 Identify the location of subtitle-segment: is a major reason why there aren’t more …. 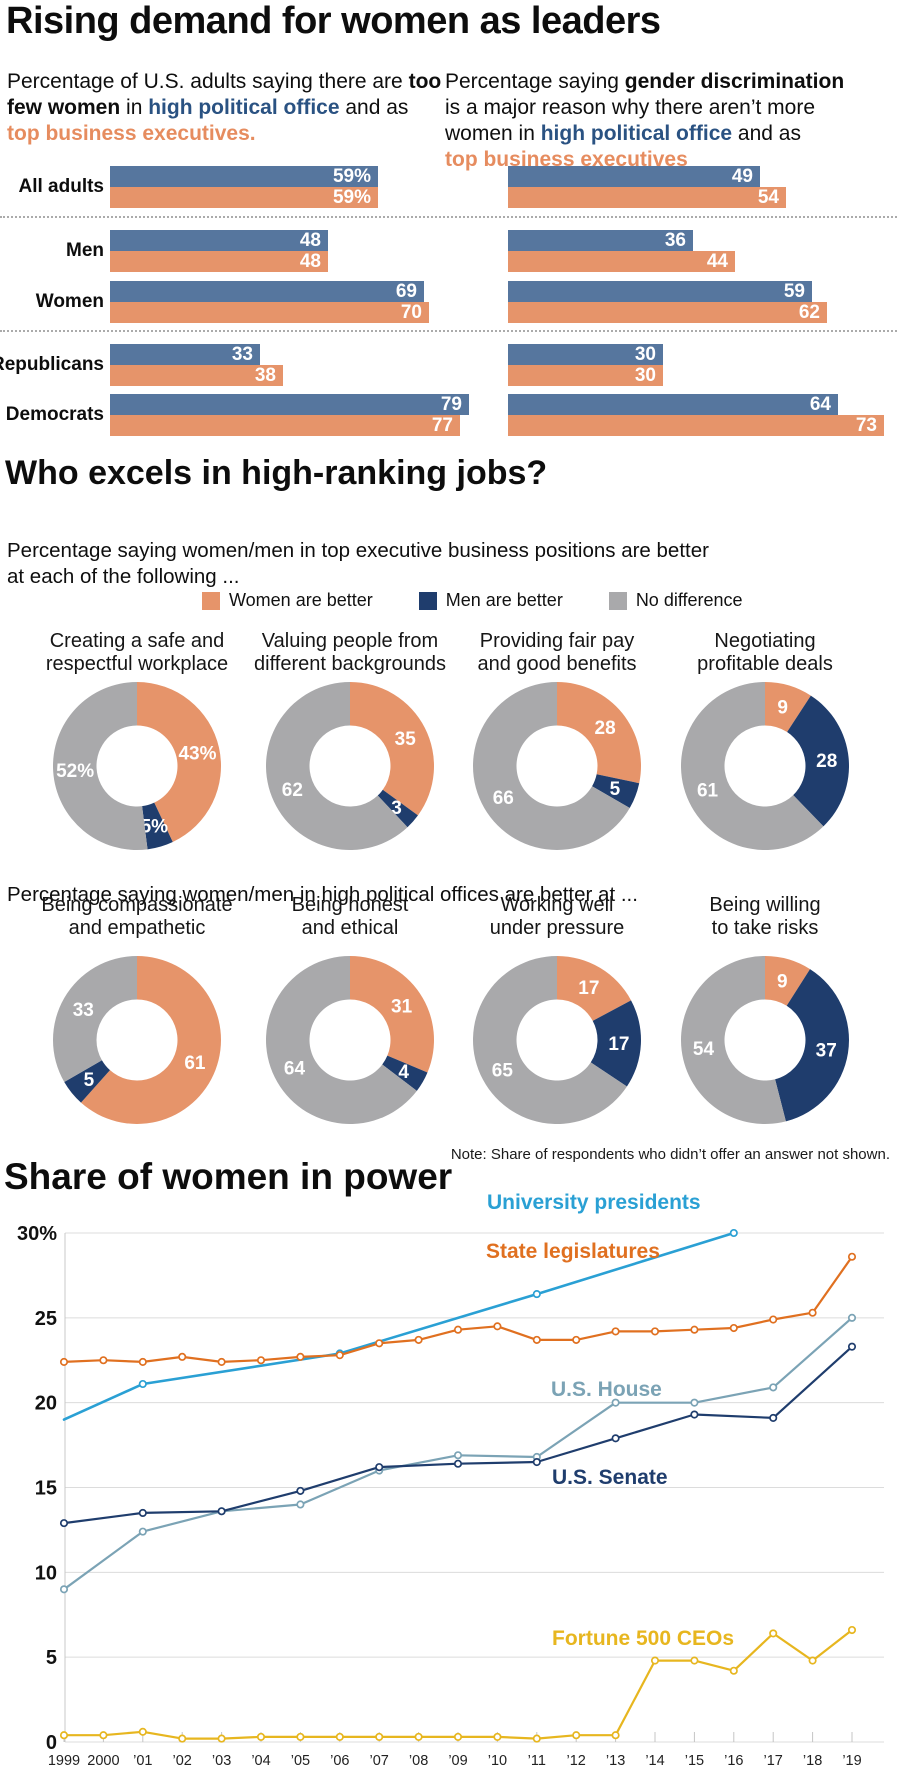
(630, 120).